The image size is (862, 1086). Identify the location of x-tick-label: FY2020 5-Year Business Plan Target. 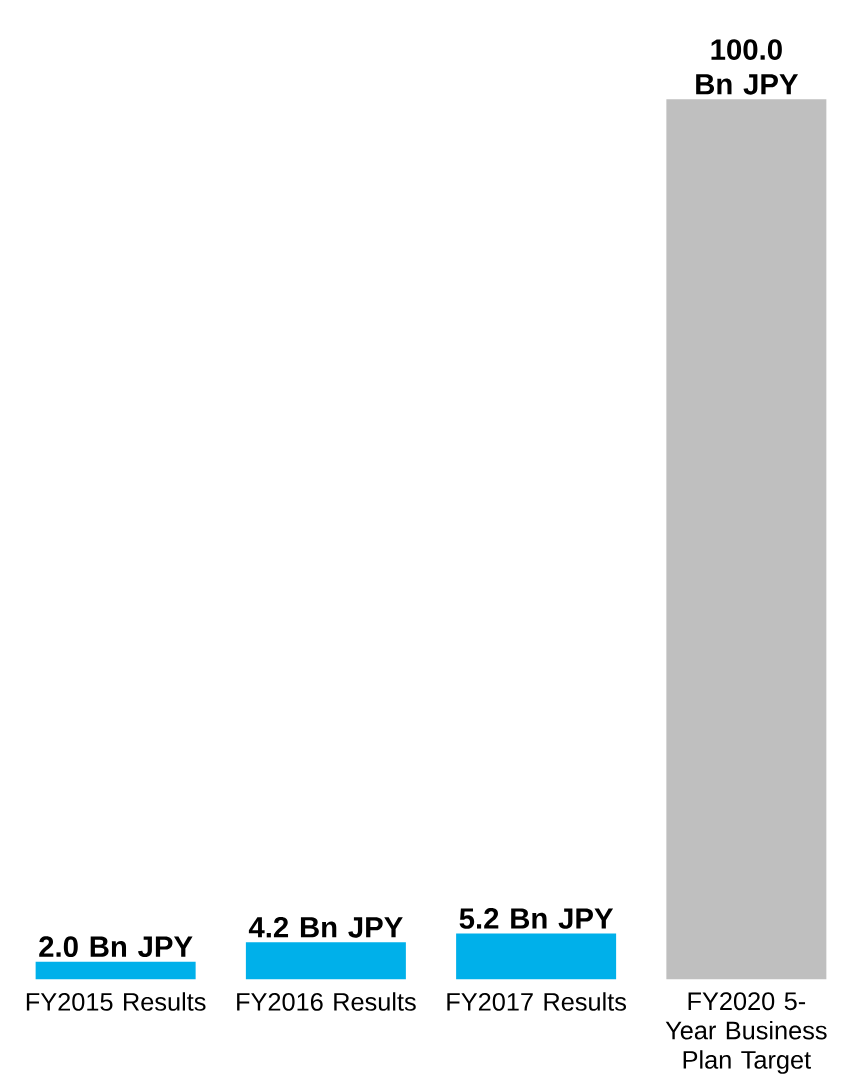
(746, 1033).